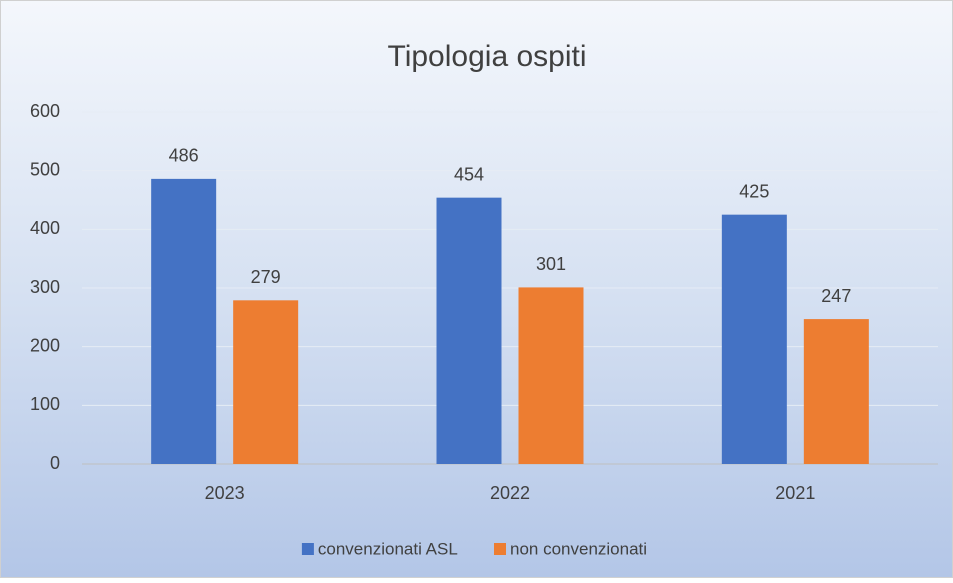 This screenshot has width=953, height=583. I want to click on legend-label: convenzionati ASL, so click(388, 548).